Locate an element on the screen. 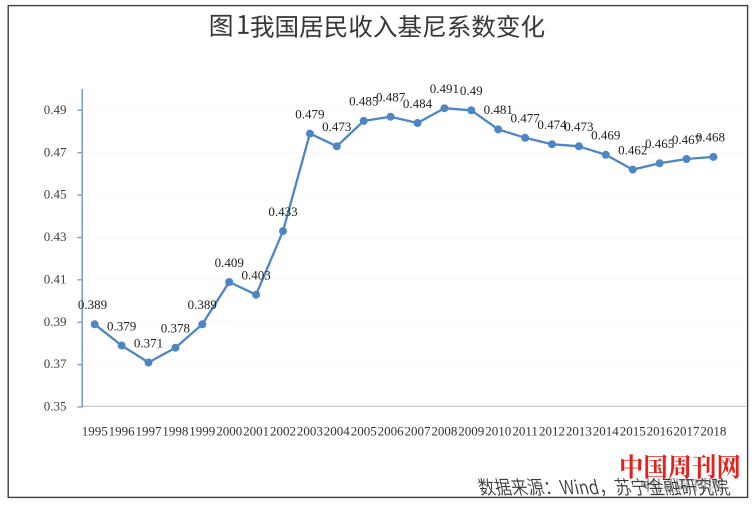  svg-text: 0.433 is located at coordinates (282, 211).